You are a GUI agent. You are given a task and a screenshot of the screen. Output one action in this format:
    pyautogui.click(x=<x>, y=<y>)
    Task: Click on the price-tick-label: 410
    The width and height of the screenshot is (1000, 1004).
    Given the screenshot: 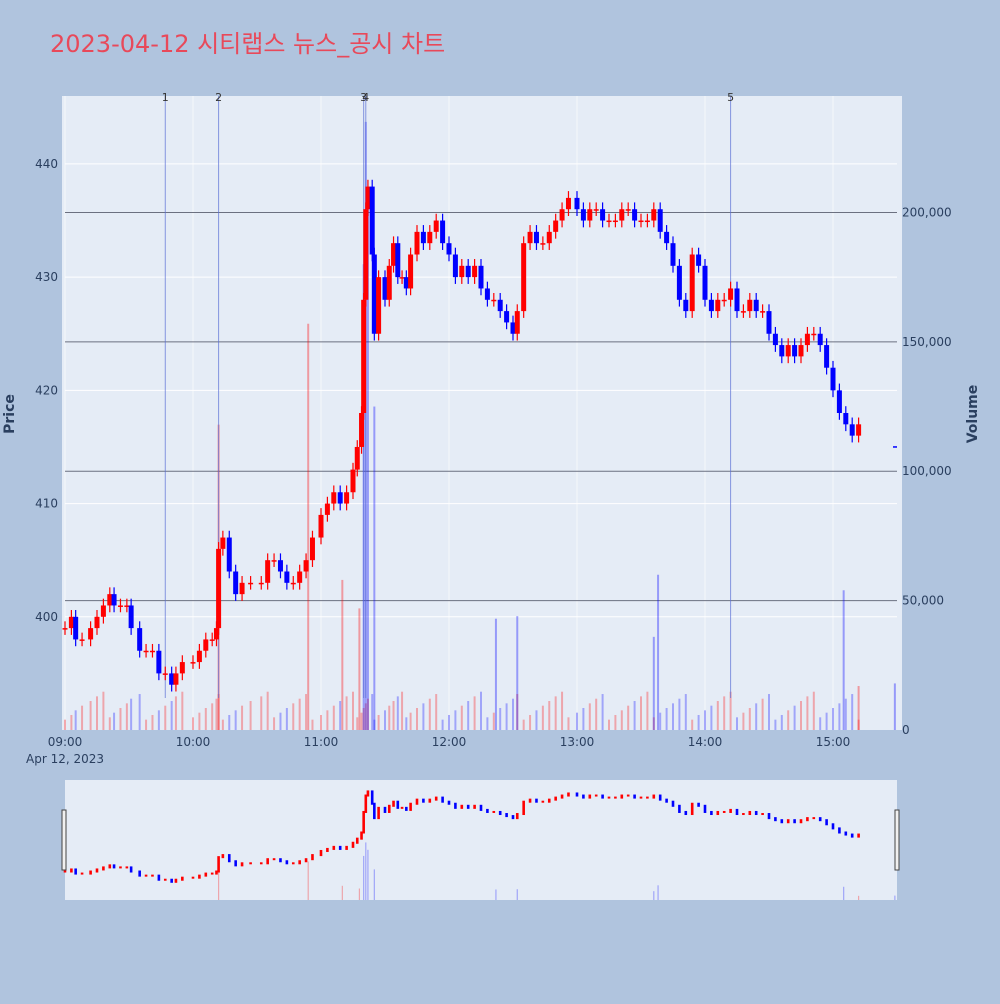 What is the action you would take?
    pyautogui.click(x=46, y=504)
    